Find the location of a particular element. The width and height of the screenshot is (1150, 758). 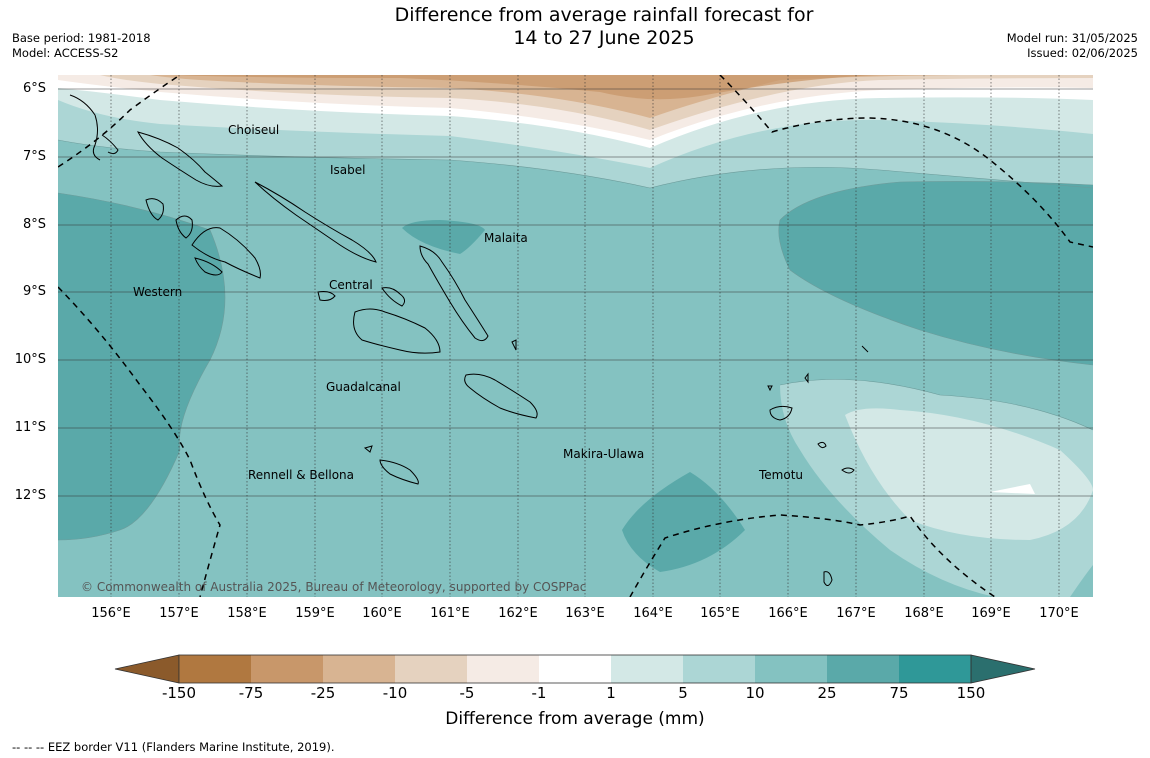

island-kolombangara is located at coordinates (184, 227).